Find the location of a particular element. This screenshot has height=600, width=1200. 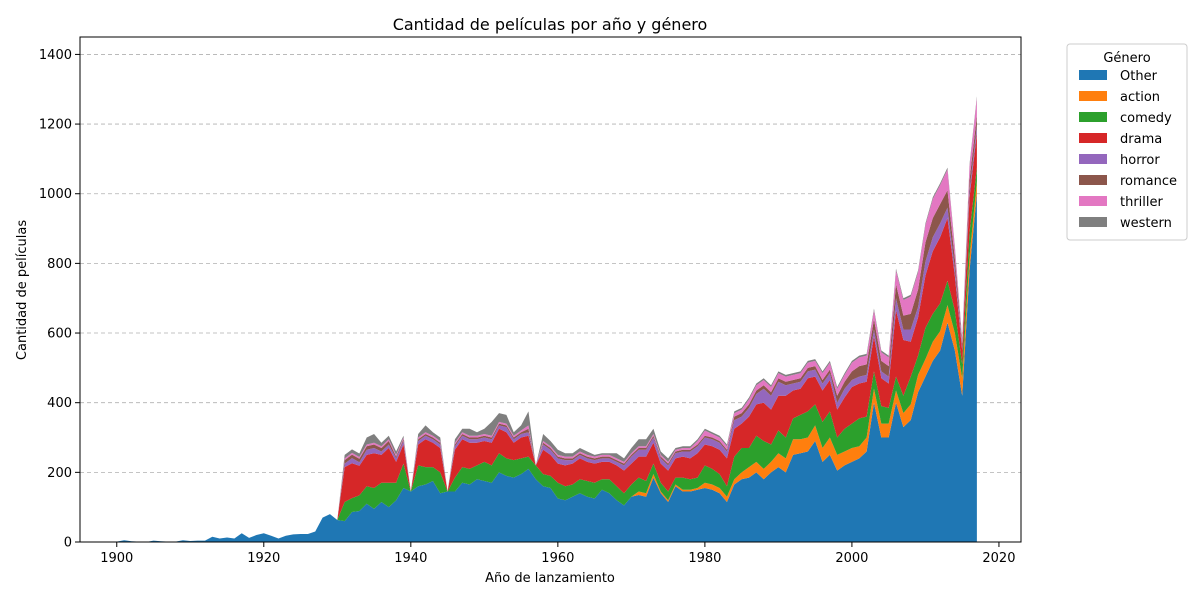

x-tick-label: 1960 is located at coordinates (557, 558).